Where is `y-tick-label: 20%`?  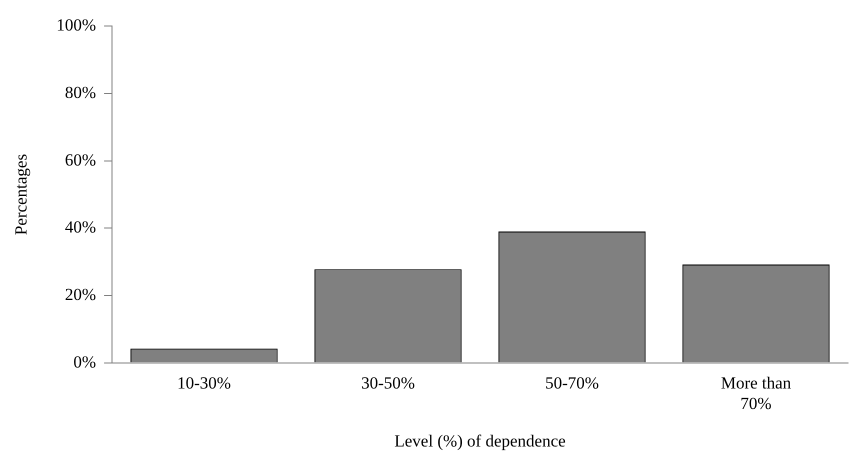
y-tick-label: 20% is located at coordinates (80, 294).